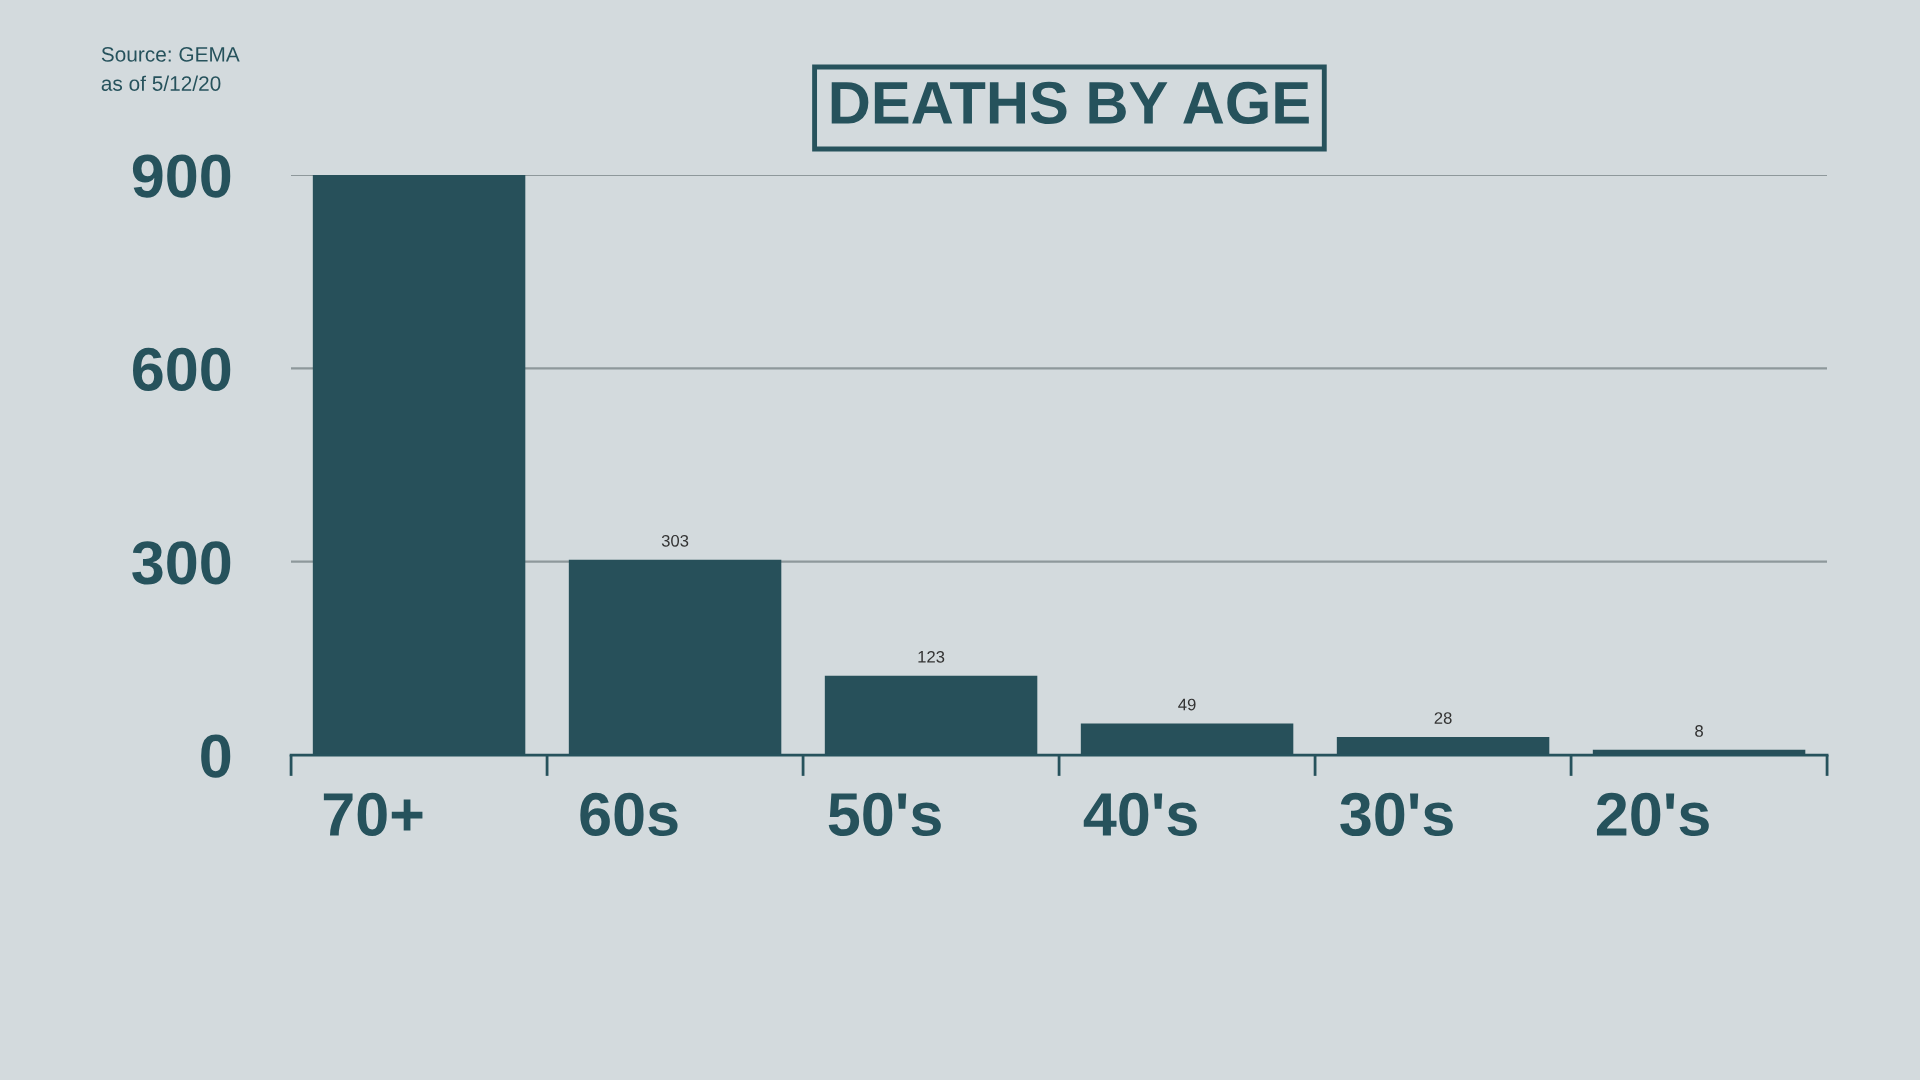 Image resolution: width=1920 pixels, height=1080 pixels. Describe the element at coordinates (884, 814) in the screenshot. I see `x-tick-label: 50's` at that location.